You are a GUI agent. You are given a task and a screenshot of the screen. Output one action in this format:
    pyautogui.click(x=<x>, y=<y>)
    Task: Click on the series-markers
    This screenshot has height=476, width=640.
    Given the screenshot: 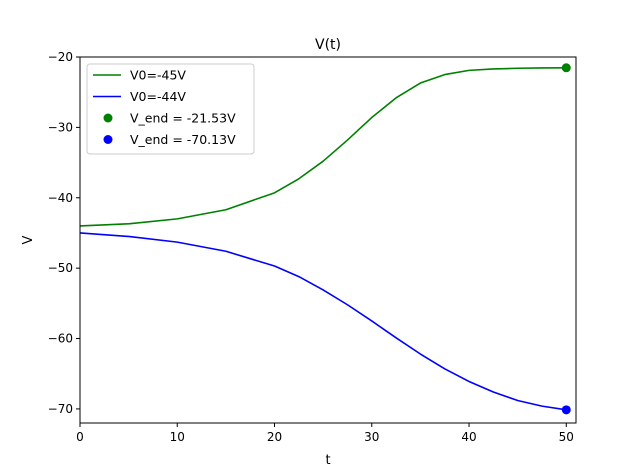 What is the action you would take?
    pyautogui.click(x=566, y=239)
    